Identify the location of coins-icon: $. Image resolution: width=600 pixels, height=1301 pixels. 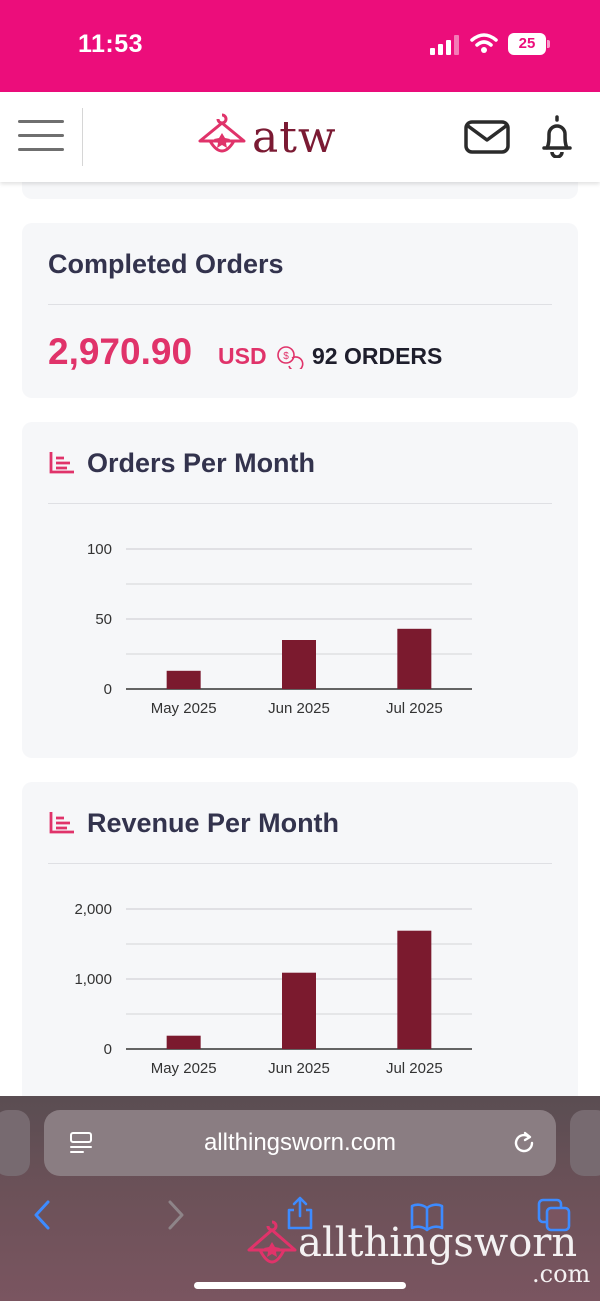
(290, 357).